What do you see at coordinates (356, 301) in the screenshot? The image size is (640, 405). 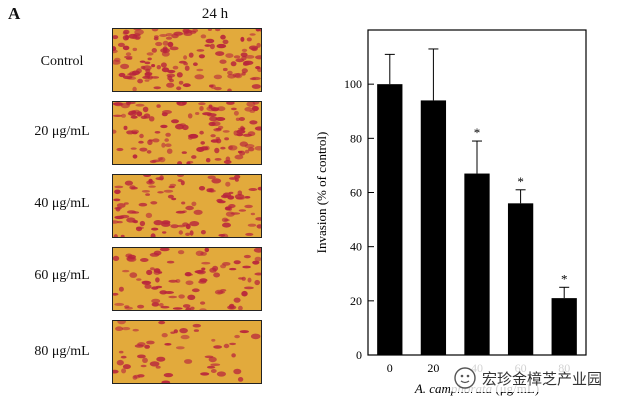 I see `y-tick-label: 20` at bounding box center [356, 301].